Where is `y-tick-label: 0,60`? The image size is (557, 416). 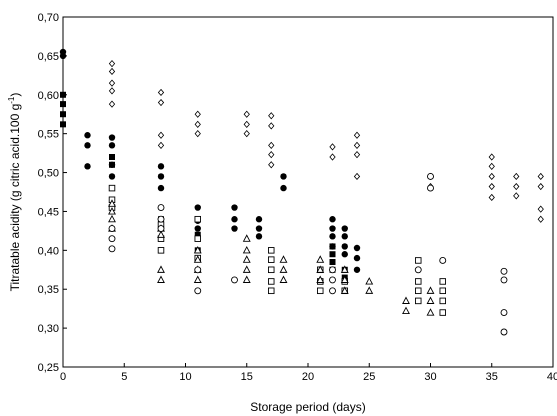 y-tick-label: 0,60 is located at coordinates (48, 96).